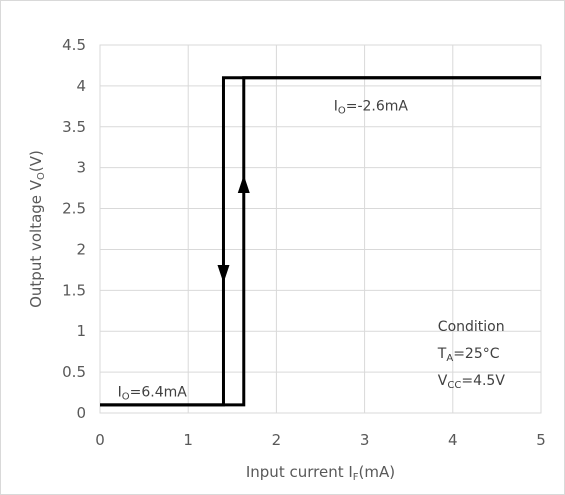 The image size is (565, 495). I want to click on y-tick-label: 2.5, so click(74, 209).